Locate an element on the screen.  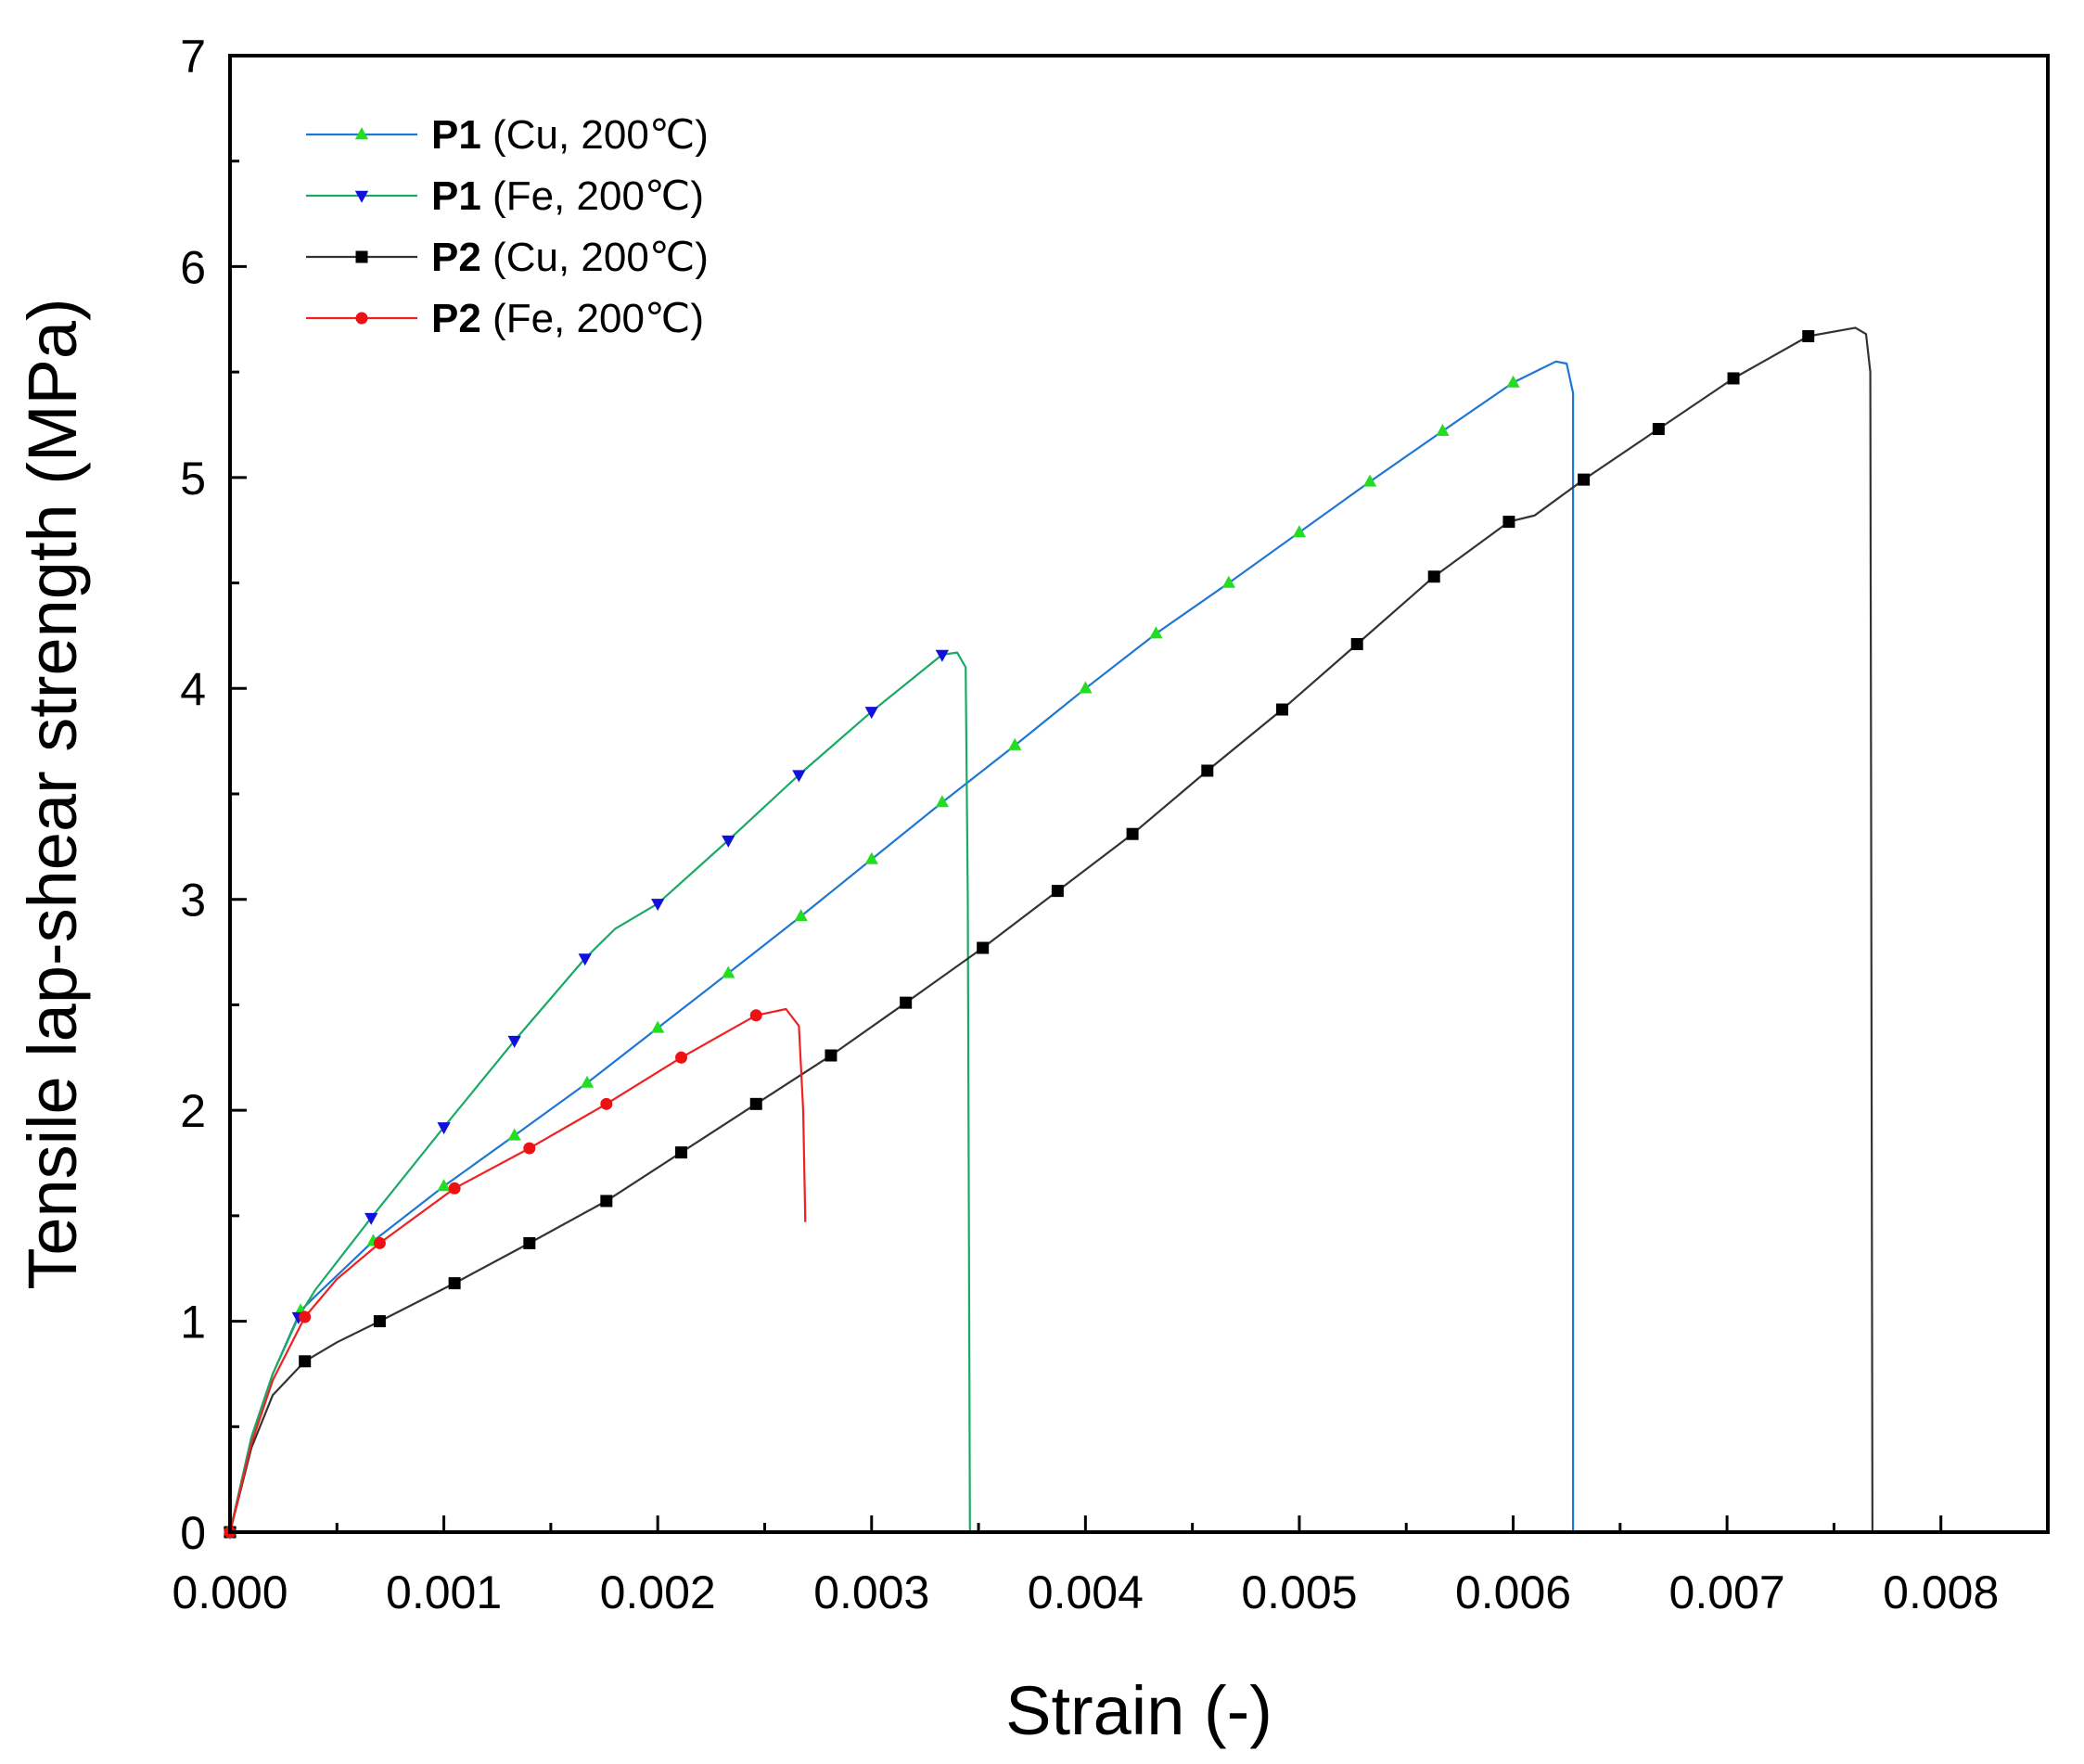
y-tick-label: 0 is located at coordinates (193, 1533).